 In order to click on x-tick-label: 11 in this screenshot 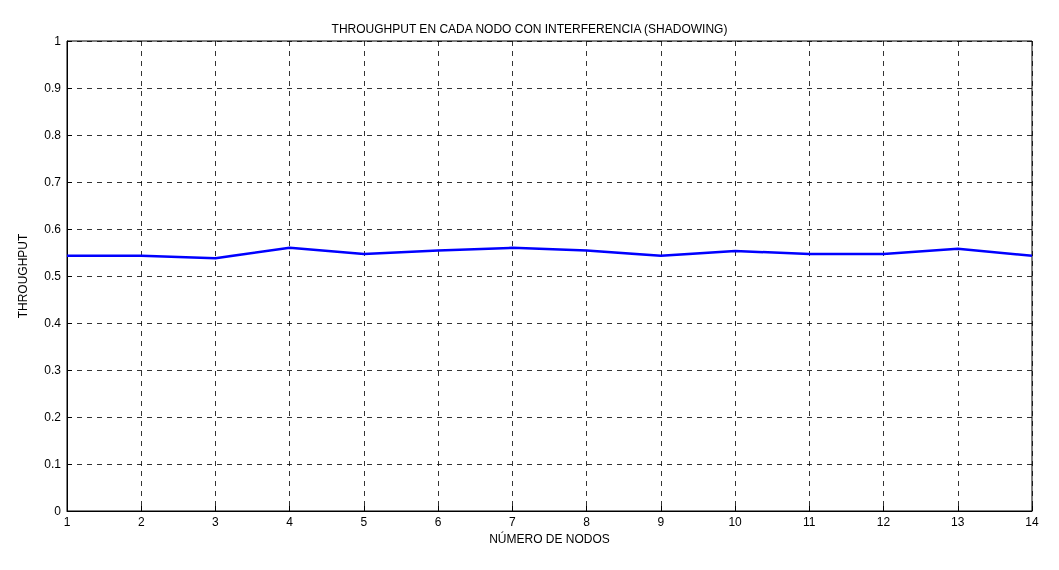, I will do `click(809, 522)`.